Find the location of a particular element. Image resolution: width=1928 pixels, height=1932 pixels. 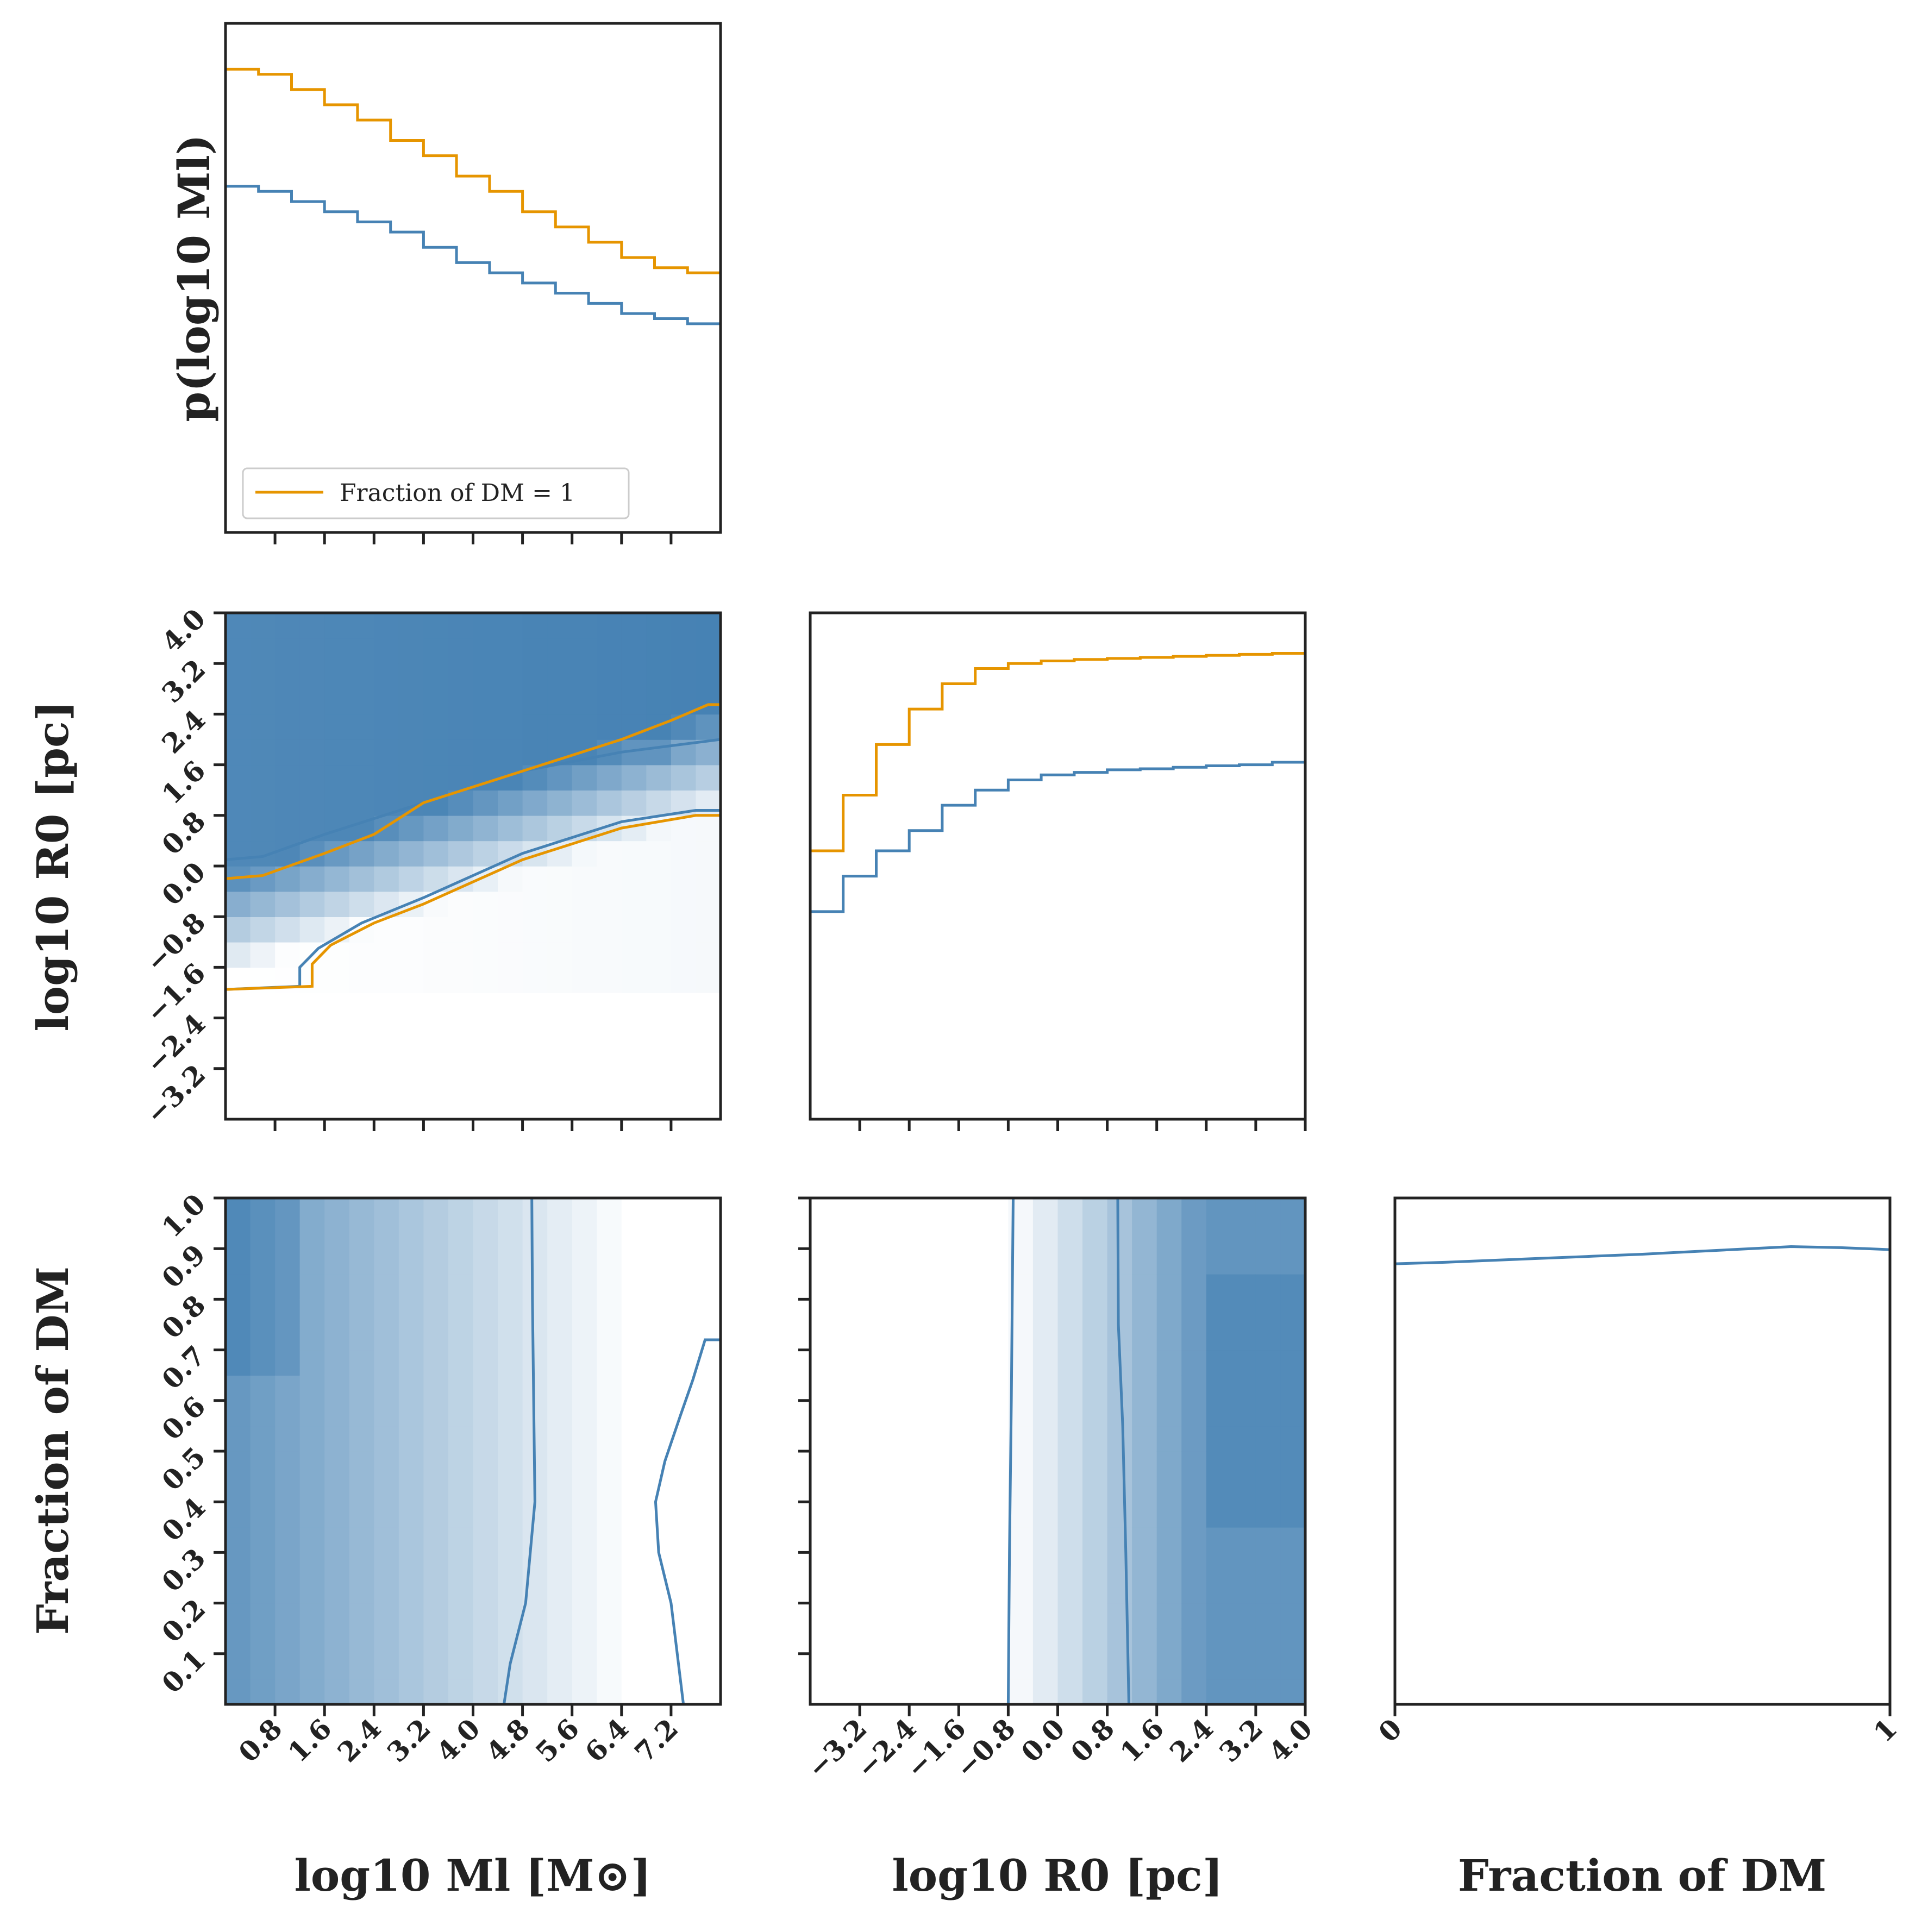

y-tick-label: 0.3 is located at coordinates (183, 1570).